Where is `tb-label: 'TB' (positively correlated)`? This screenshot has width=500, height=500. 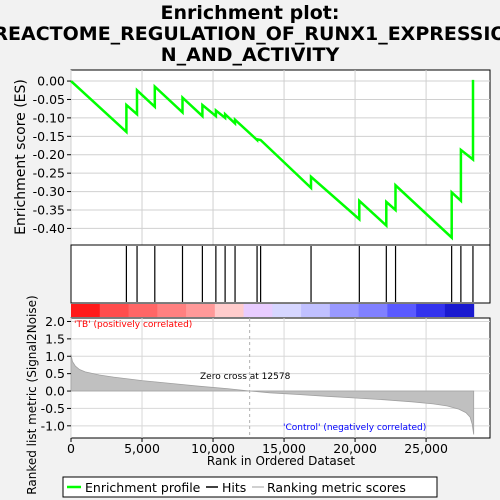 tb-label: 'TB' (positively correlated) is located at coordinates (133, 325).